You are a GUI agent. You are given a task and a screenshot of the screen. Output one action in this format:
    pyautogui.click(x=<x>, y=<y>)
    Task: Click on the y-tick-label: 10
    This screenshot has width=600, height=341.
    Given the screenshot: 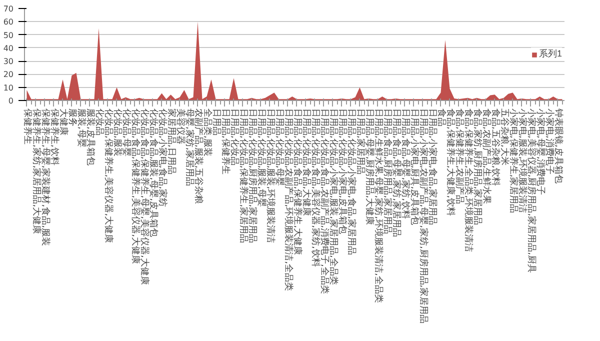 What is the action you would take?
    pyautogui.click(x=8, y=87)
    